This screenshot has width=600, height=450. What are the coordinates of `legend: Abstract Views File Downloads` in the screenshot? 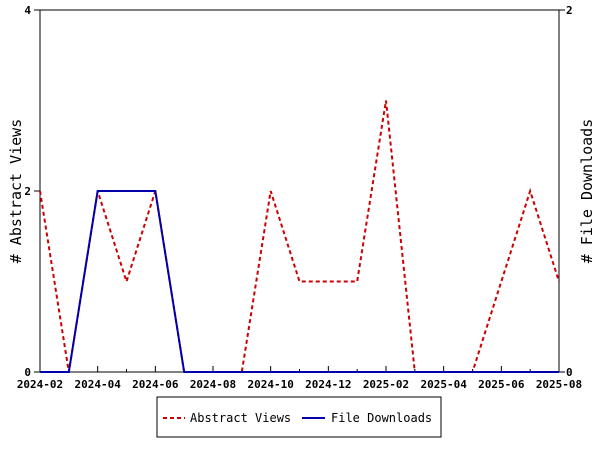 It's located at (299, 417).